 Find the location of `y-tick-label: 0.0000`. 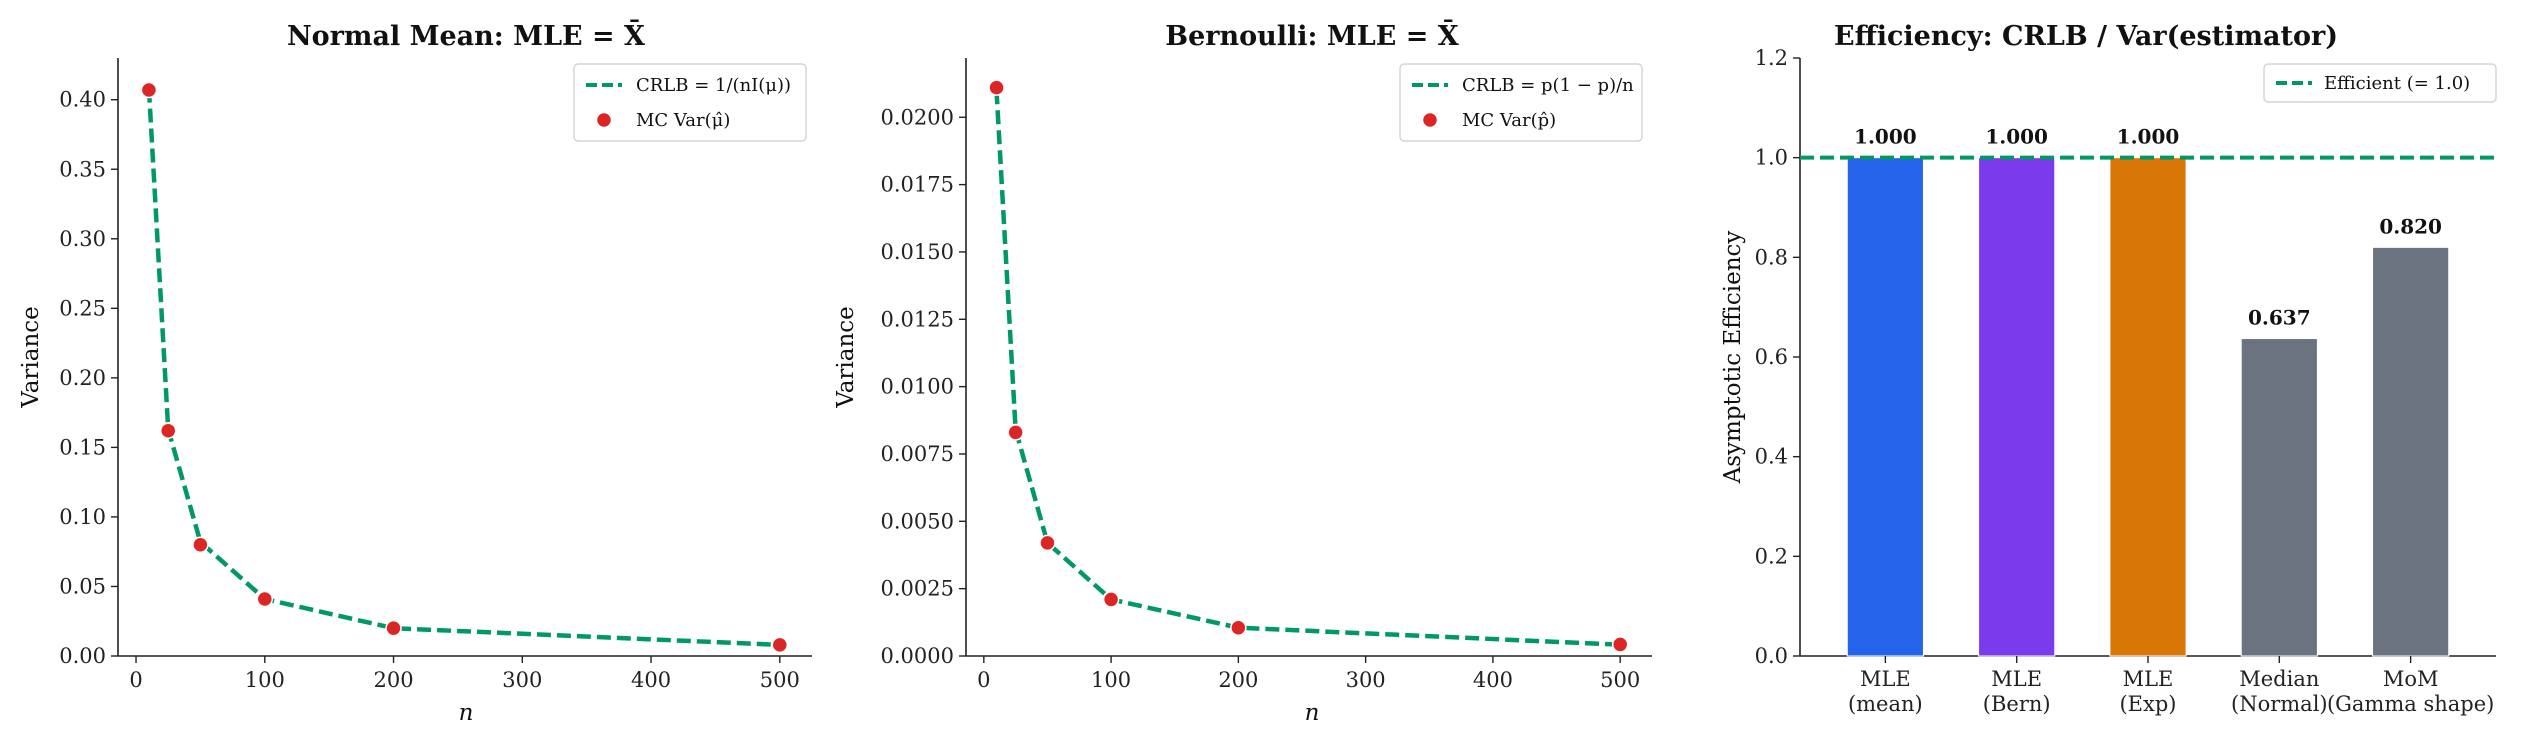

y-tick-label: 0.0000 is located at coordinates (917, 656).